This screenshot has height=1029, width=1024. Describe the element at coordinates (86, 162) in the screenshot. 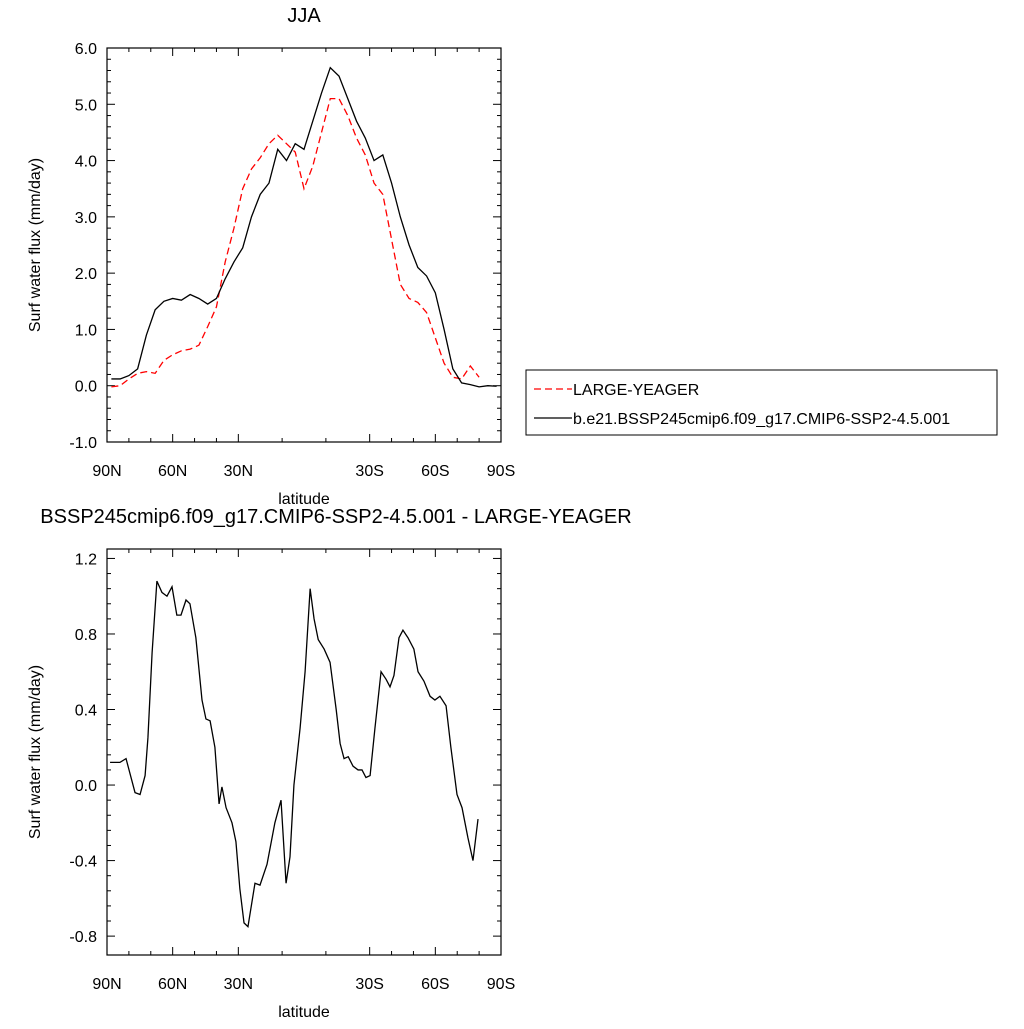

I see `y-tick-label: 4.0` at that location.